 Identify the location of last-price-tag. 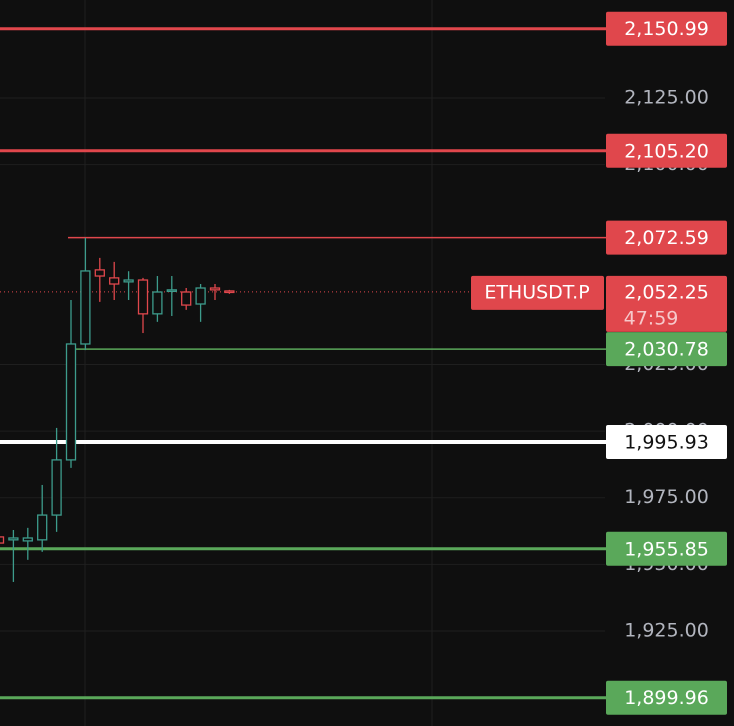
(666, 303).